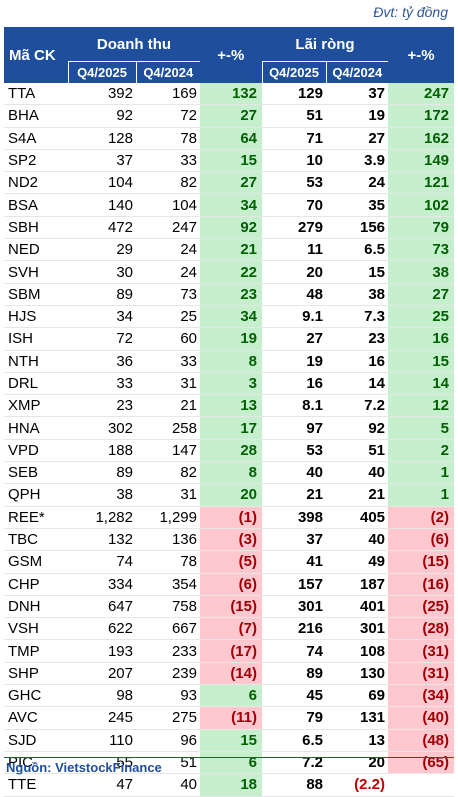  I want to click on table-row: VPD 188 147 28 53 51 2, so click(229, 450).